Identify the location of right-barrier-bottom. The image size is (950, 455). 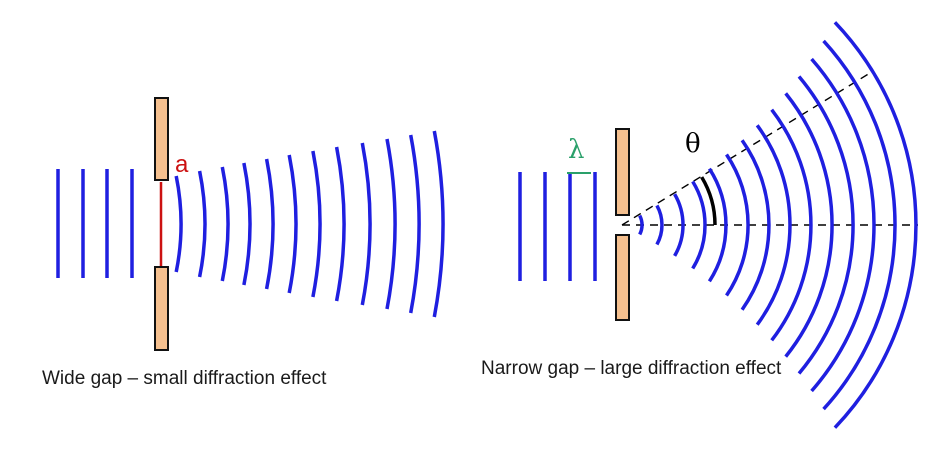
(622, 277).